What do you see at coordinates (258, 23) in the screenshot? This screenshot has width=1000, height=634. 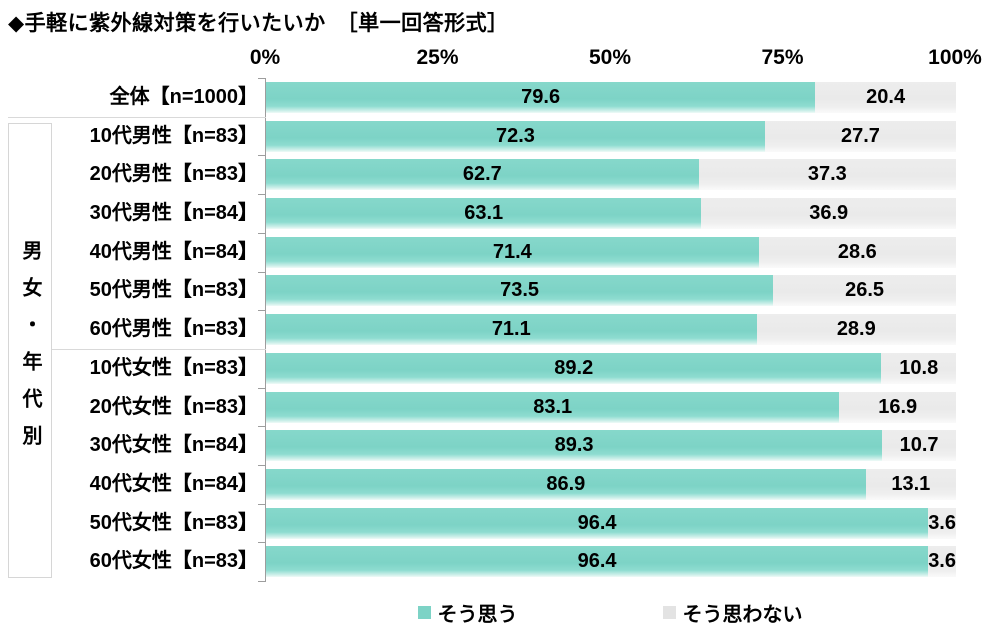 I see `chart-title: ◆手軽に紫外線対策を行いたいか ［単一回答形式］` at bounding box center [258, 23].